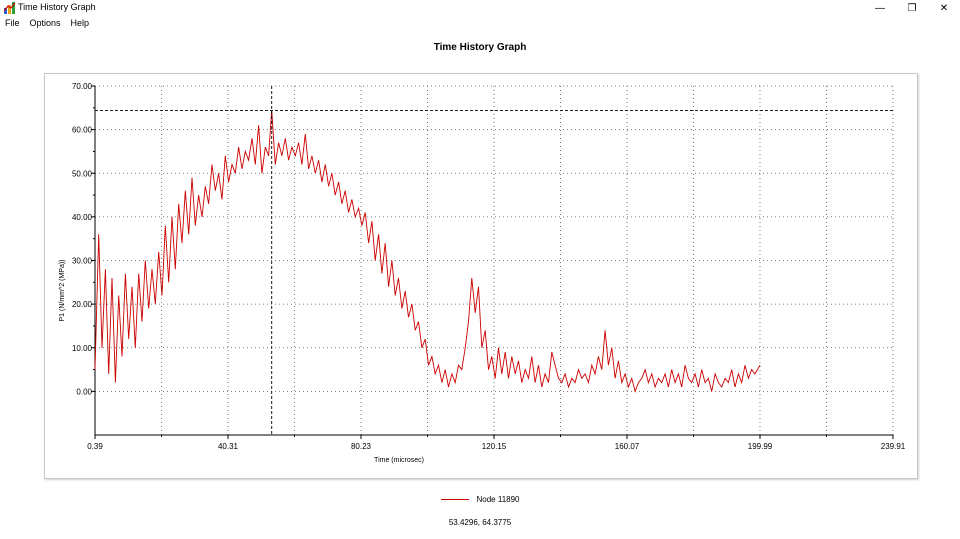  I want to click on x-tick-label: 160.07, so click(627, 446).